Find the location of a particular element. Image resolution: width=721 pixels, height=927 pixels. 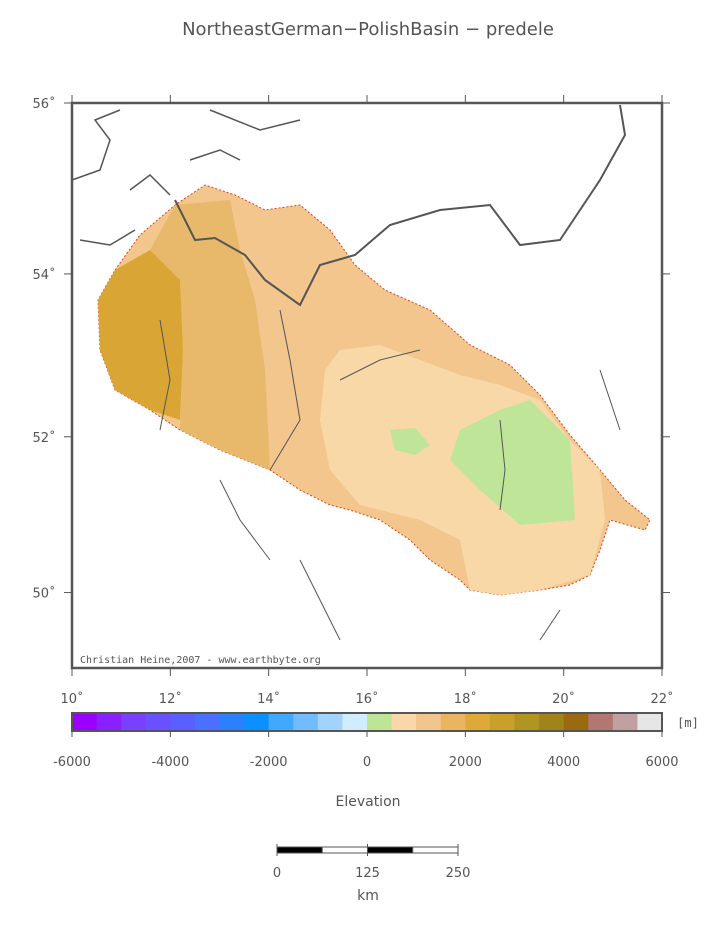

y-tick-label: 56˚ is located at coordinates (43, 104).